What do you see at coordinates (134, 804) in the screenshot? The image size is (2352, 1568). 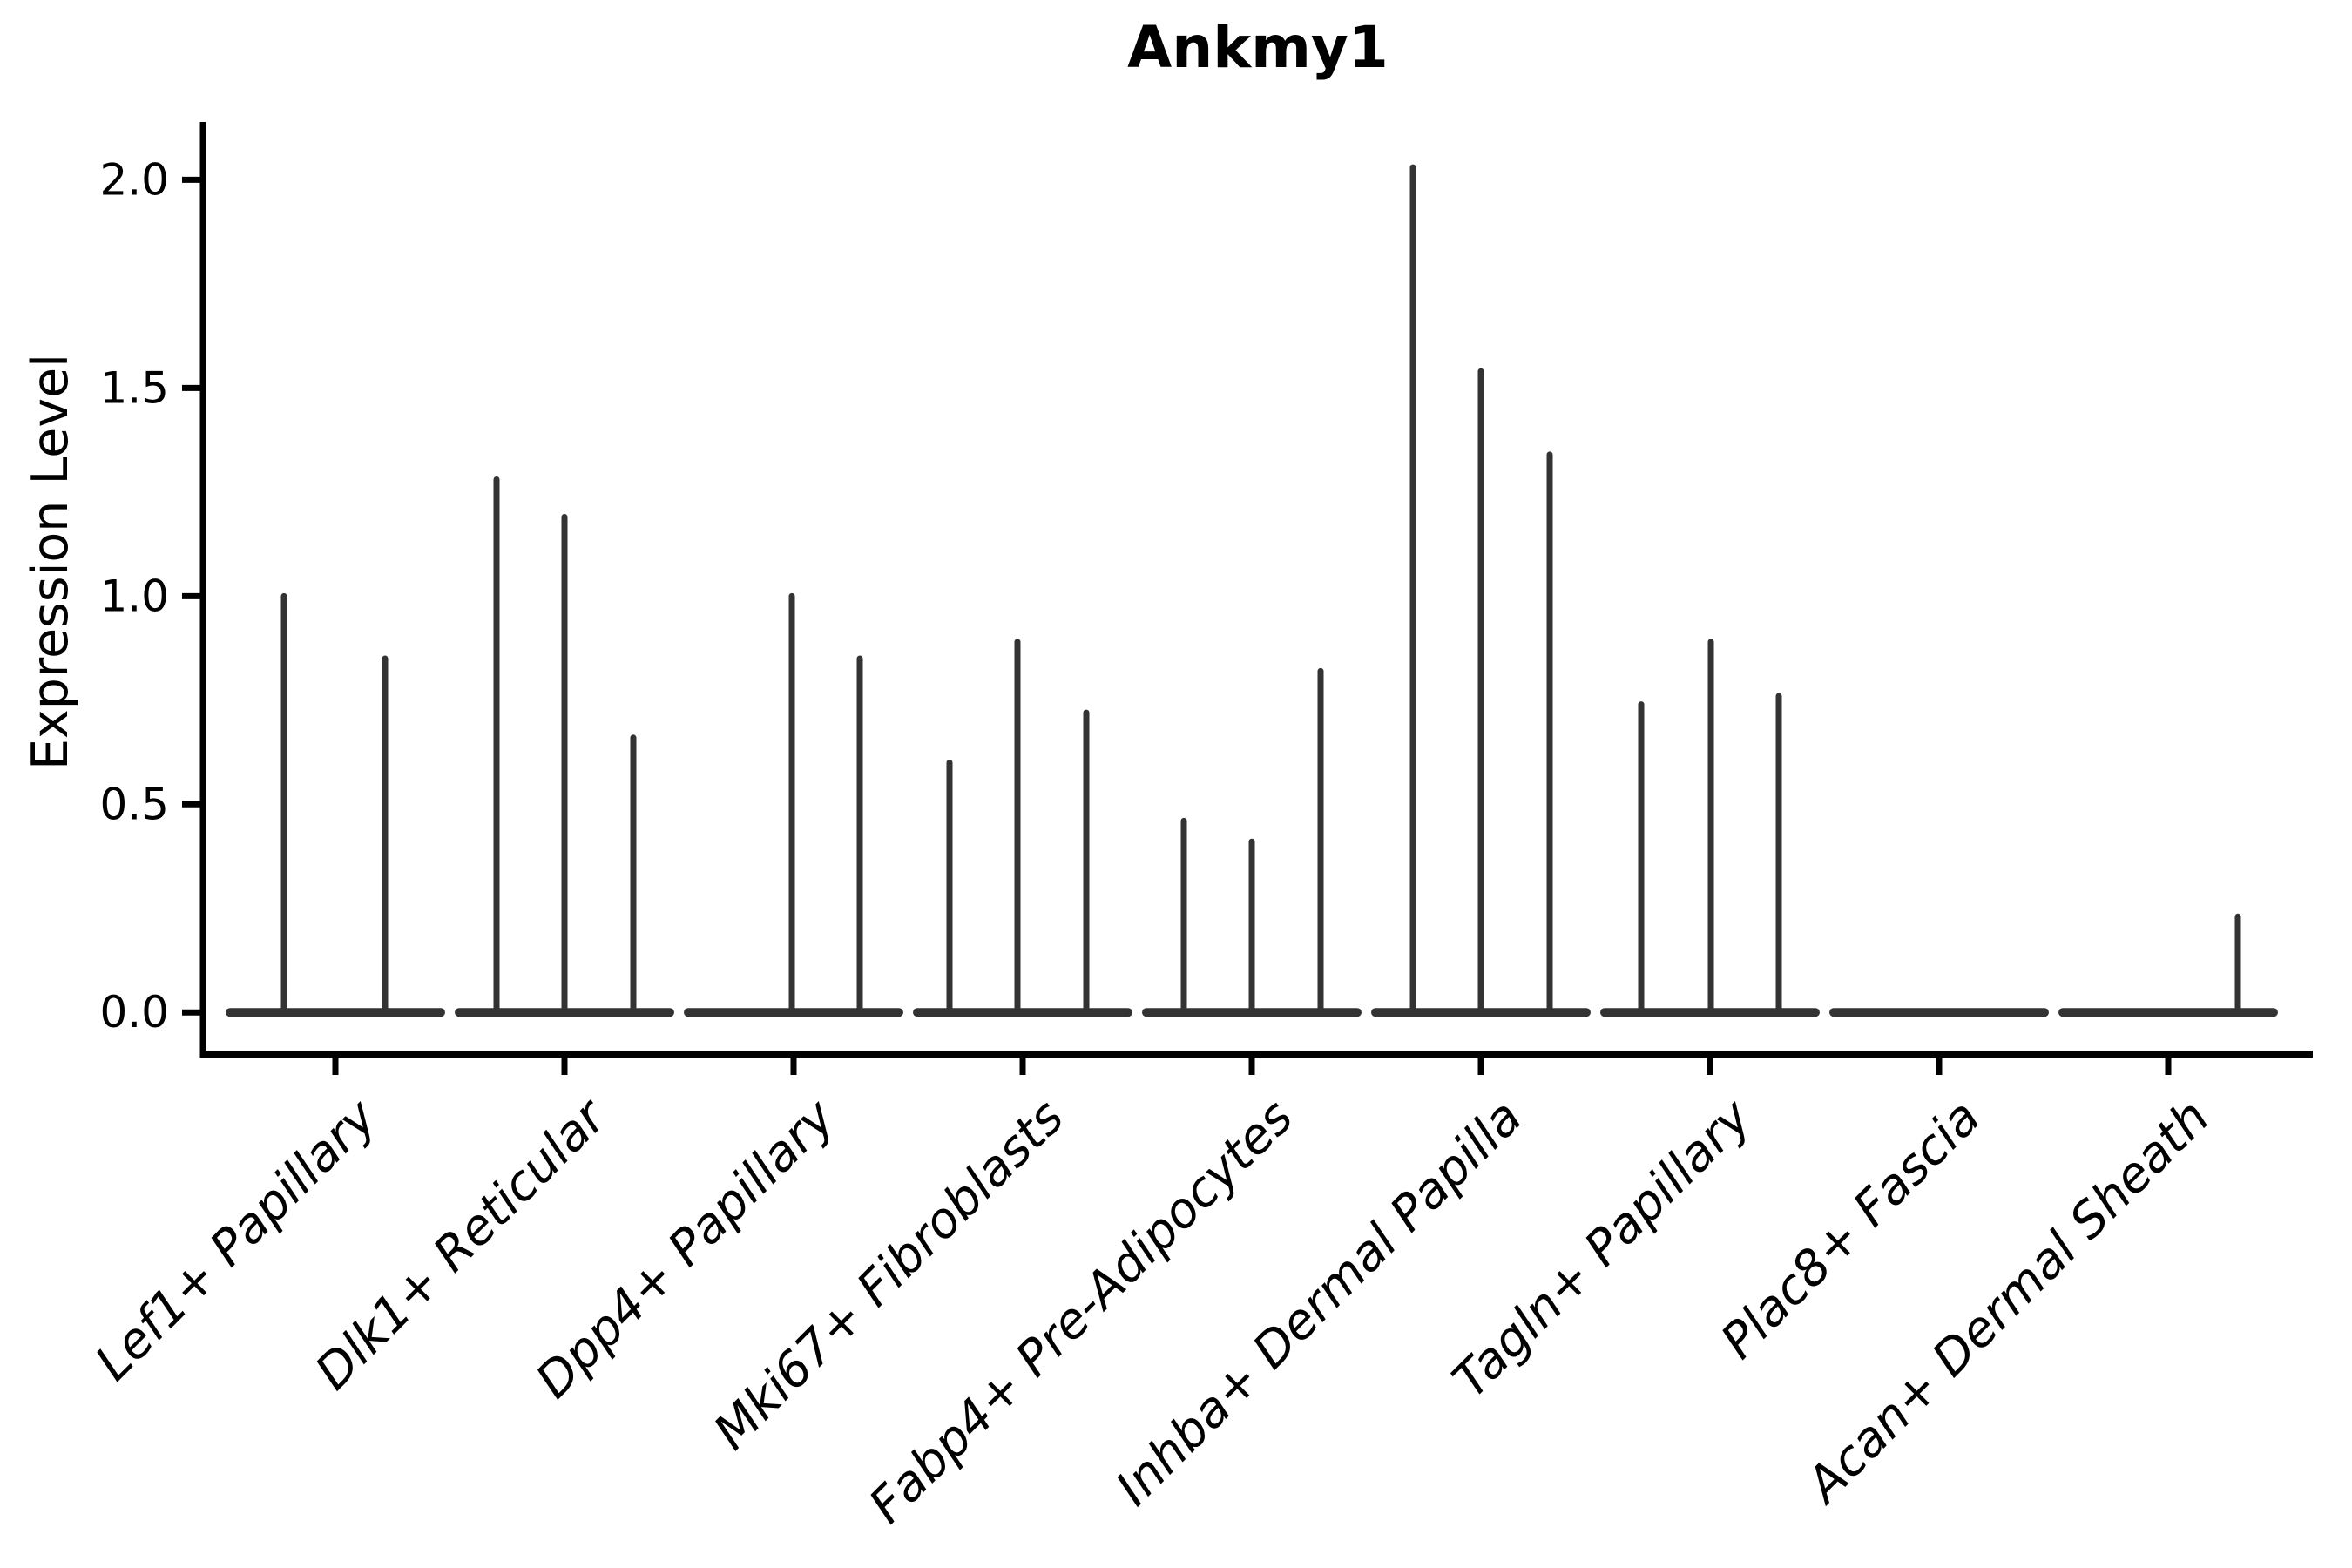 I see `y-tick-label: 0.5` at bounding box center [134, 804].